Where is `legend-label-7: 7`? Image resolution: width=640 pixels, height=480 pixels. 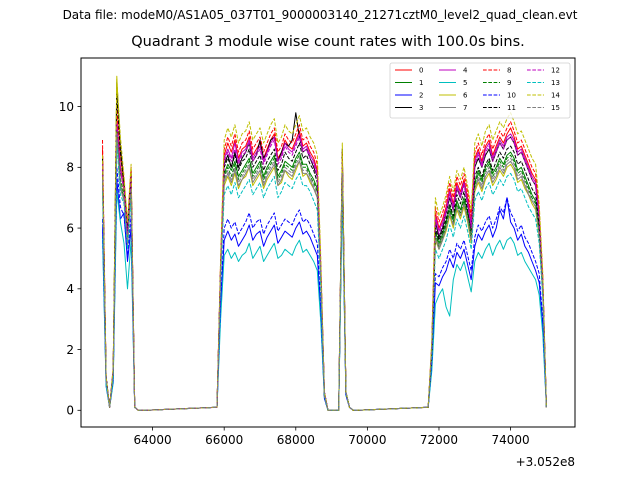 legend-label-7: 7 is located at coordinates (465, 108).